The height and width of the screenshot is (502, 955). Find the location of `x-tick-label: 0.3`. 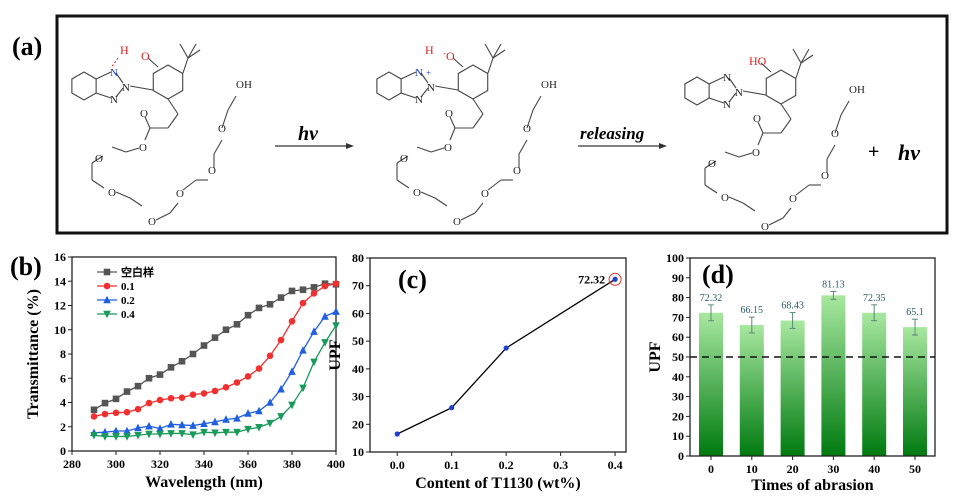

x-tick-label: 0.3 is located at coordinates (560, 465).